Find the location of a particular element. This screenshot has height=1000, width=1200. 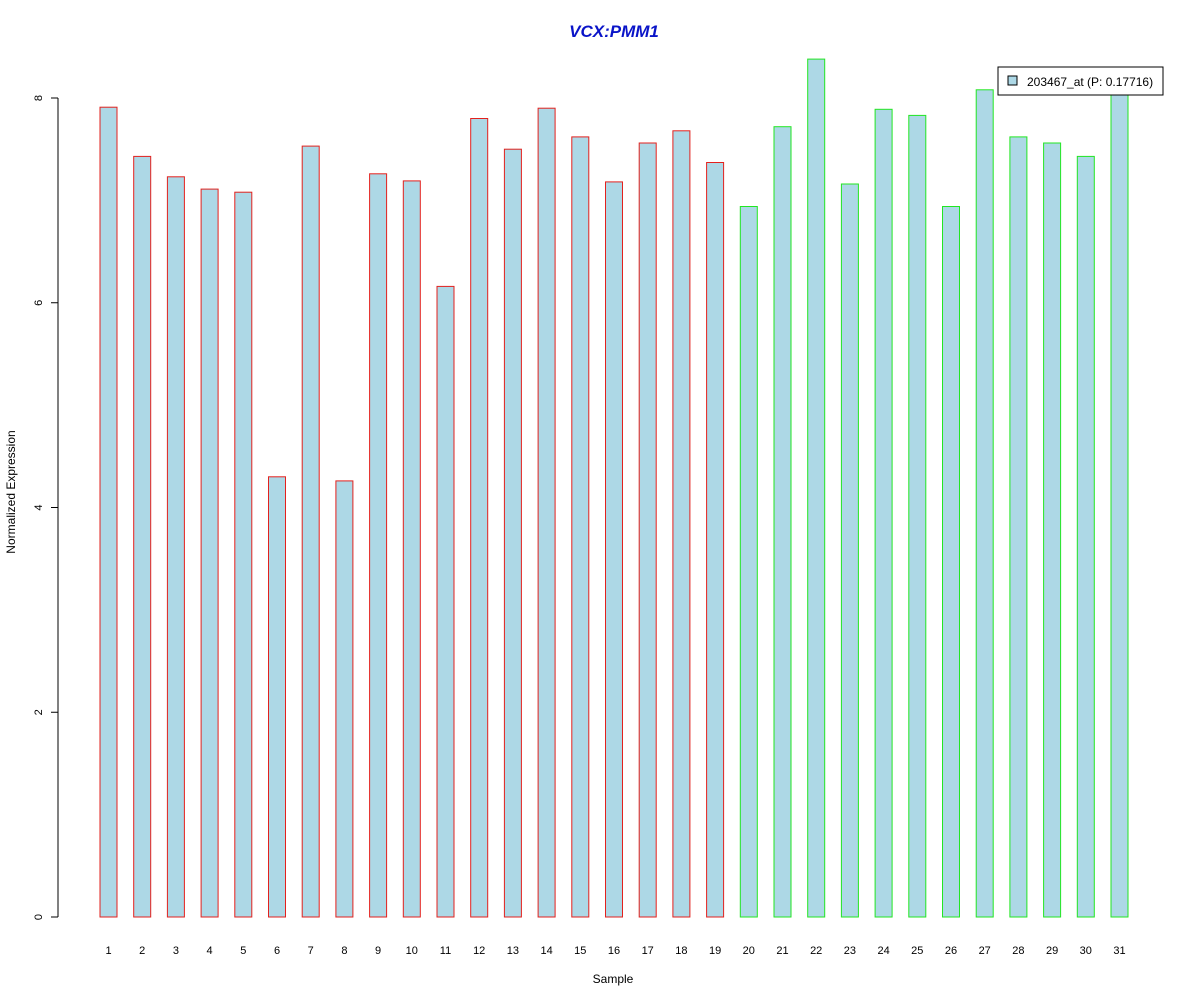

x-tick-label: 25 is located at coordinates (917, 951).